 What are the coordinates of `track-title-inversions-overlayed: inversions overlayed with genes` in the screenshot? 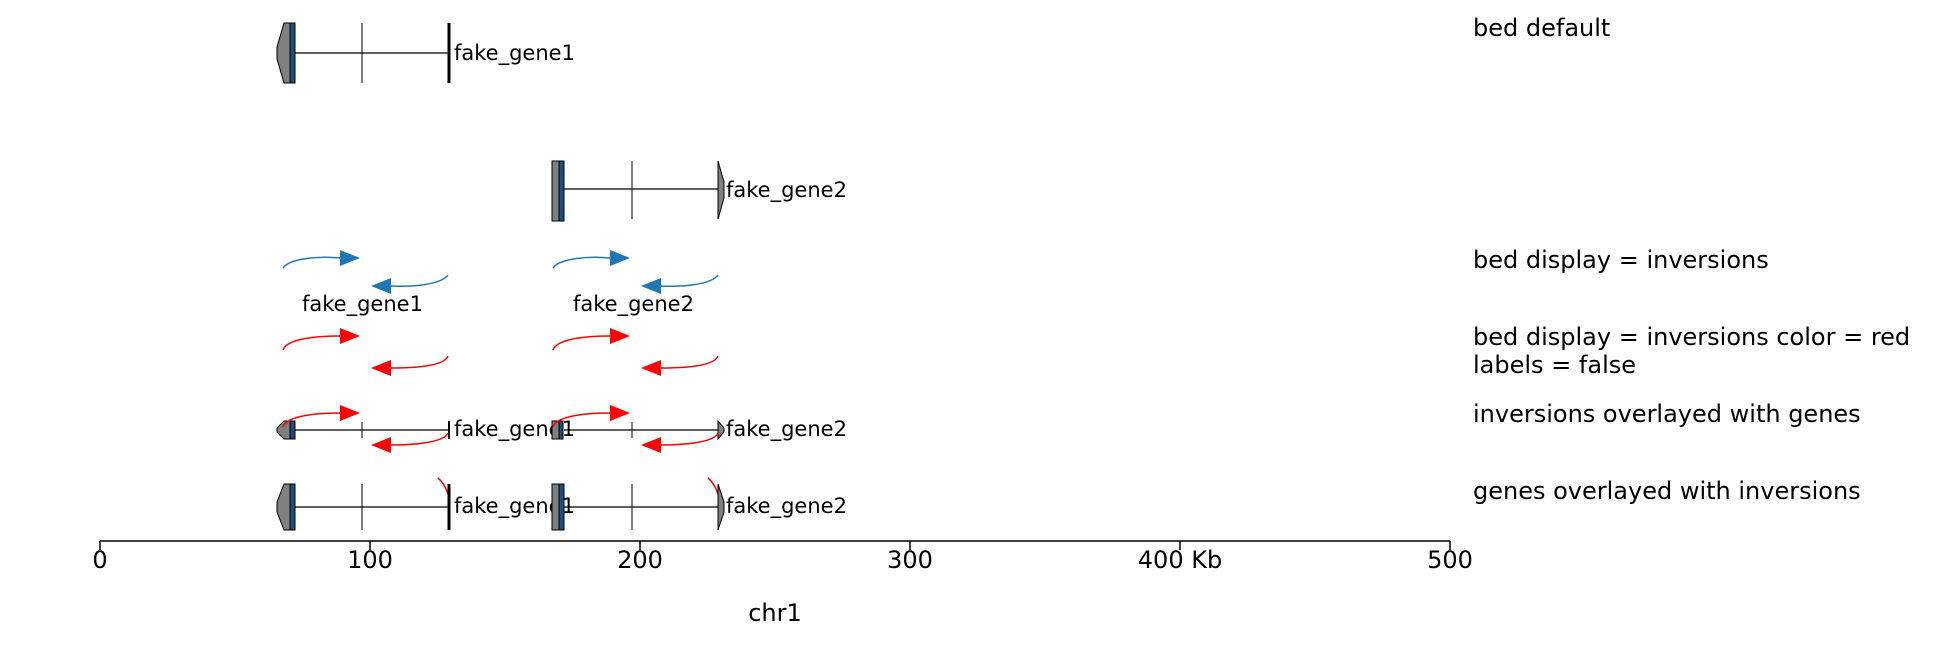 It's located at (1667, 414).